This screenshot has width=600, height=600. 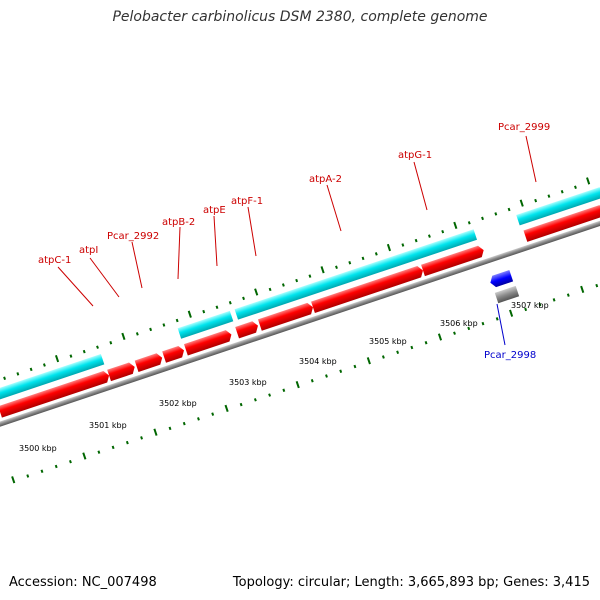 What do you see at coordinates (388, 341) in the screenshot?
I see `tick-label-3505: 3505 kbp` at bounding box center [388, 341].